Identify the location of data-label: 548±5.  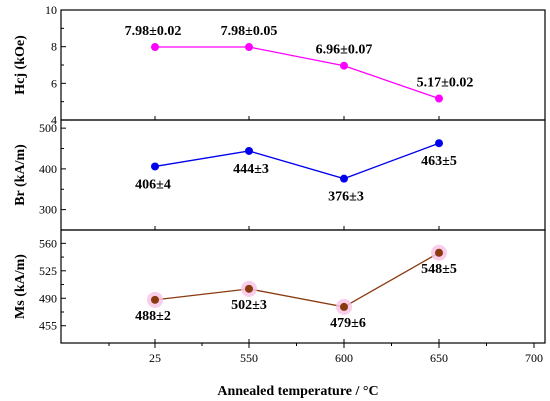
(439, 269).